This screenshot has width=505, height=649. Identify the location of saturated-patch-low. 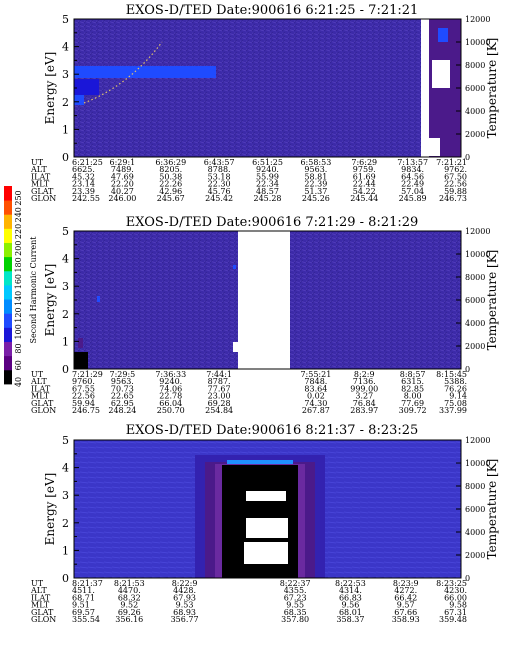
(434, 147).